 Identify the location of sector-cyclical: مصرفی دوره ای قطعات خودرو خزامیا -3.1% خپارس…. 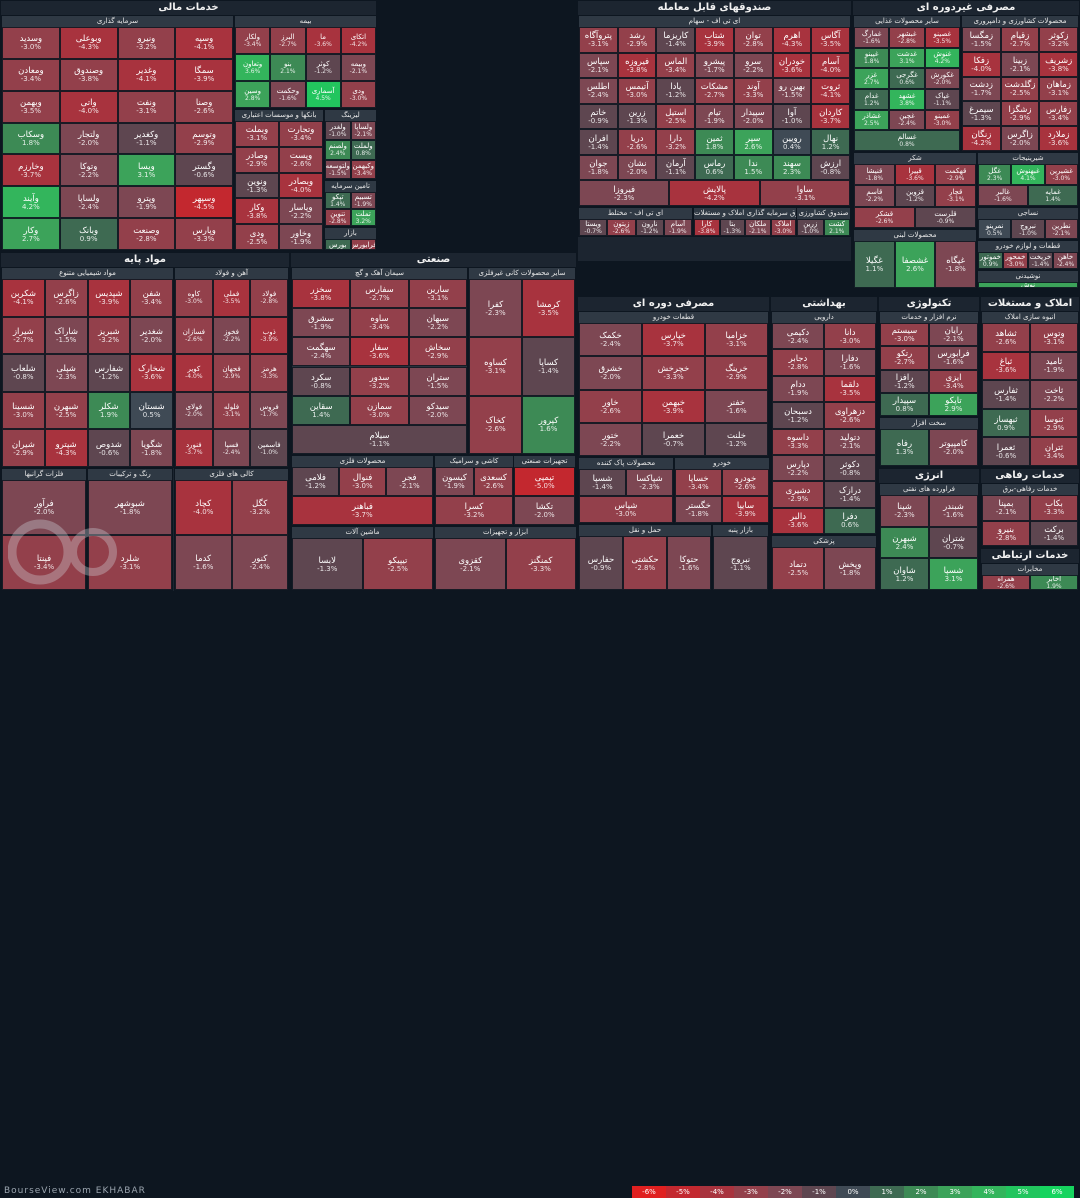
(673, 444).